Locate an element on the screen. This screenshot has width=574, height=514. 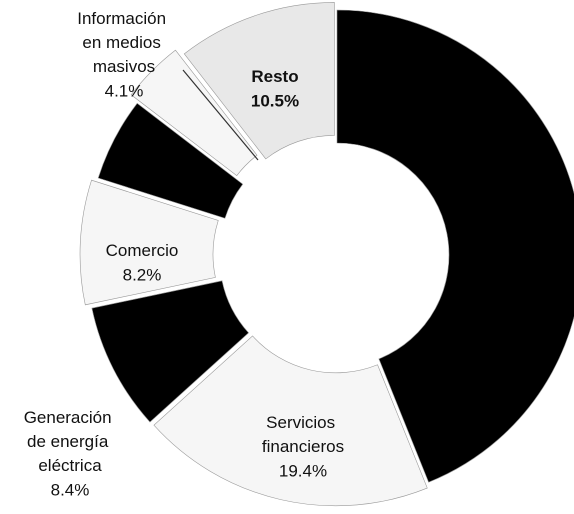
value-label: 10.5% is located at coordinates (275, 100).